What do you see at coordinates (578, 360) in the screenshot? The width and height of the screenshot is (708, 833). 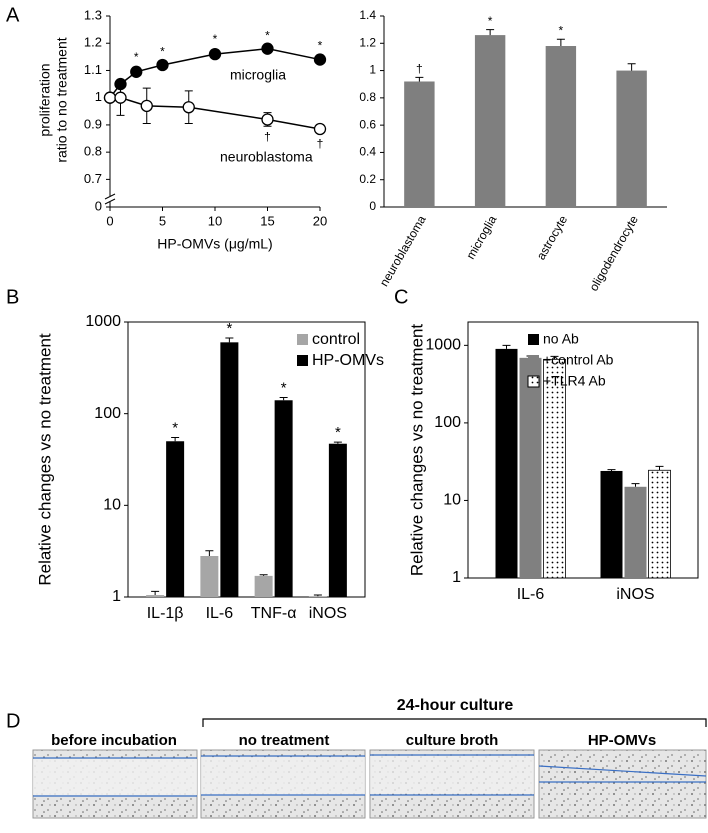 I see `legend-label: +control Ab` at bounding box center [578, 360].